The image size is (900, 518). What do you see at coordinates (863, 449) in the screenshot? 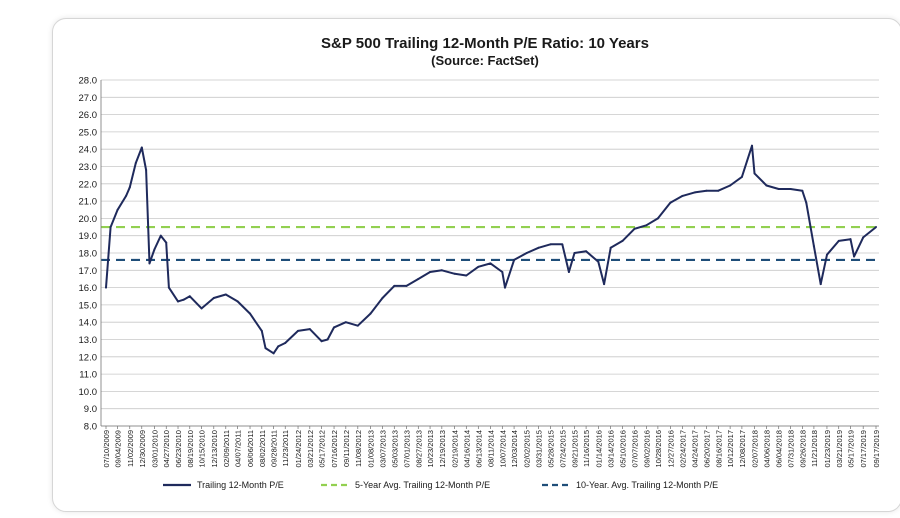
I see `x-tick-label: 07/17/2019` at bounding box center [863, 449].